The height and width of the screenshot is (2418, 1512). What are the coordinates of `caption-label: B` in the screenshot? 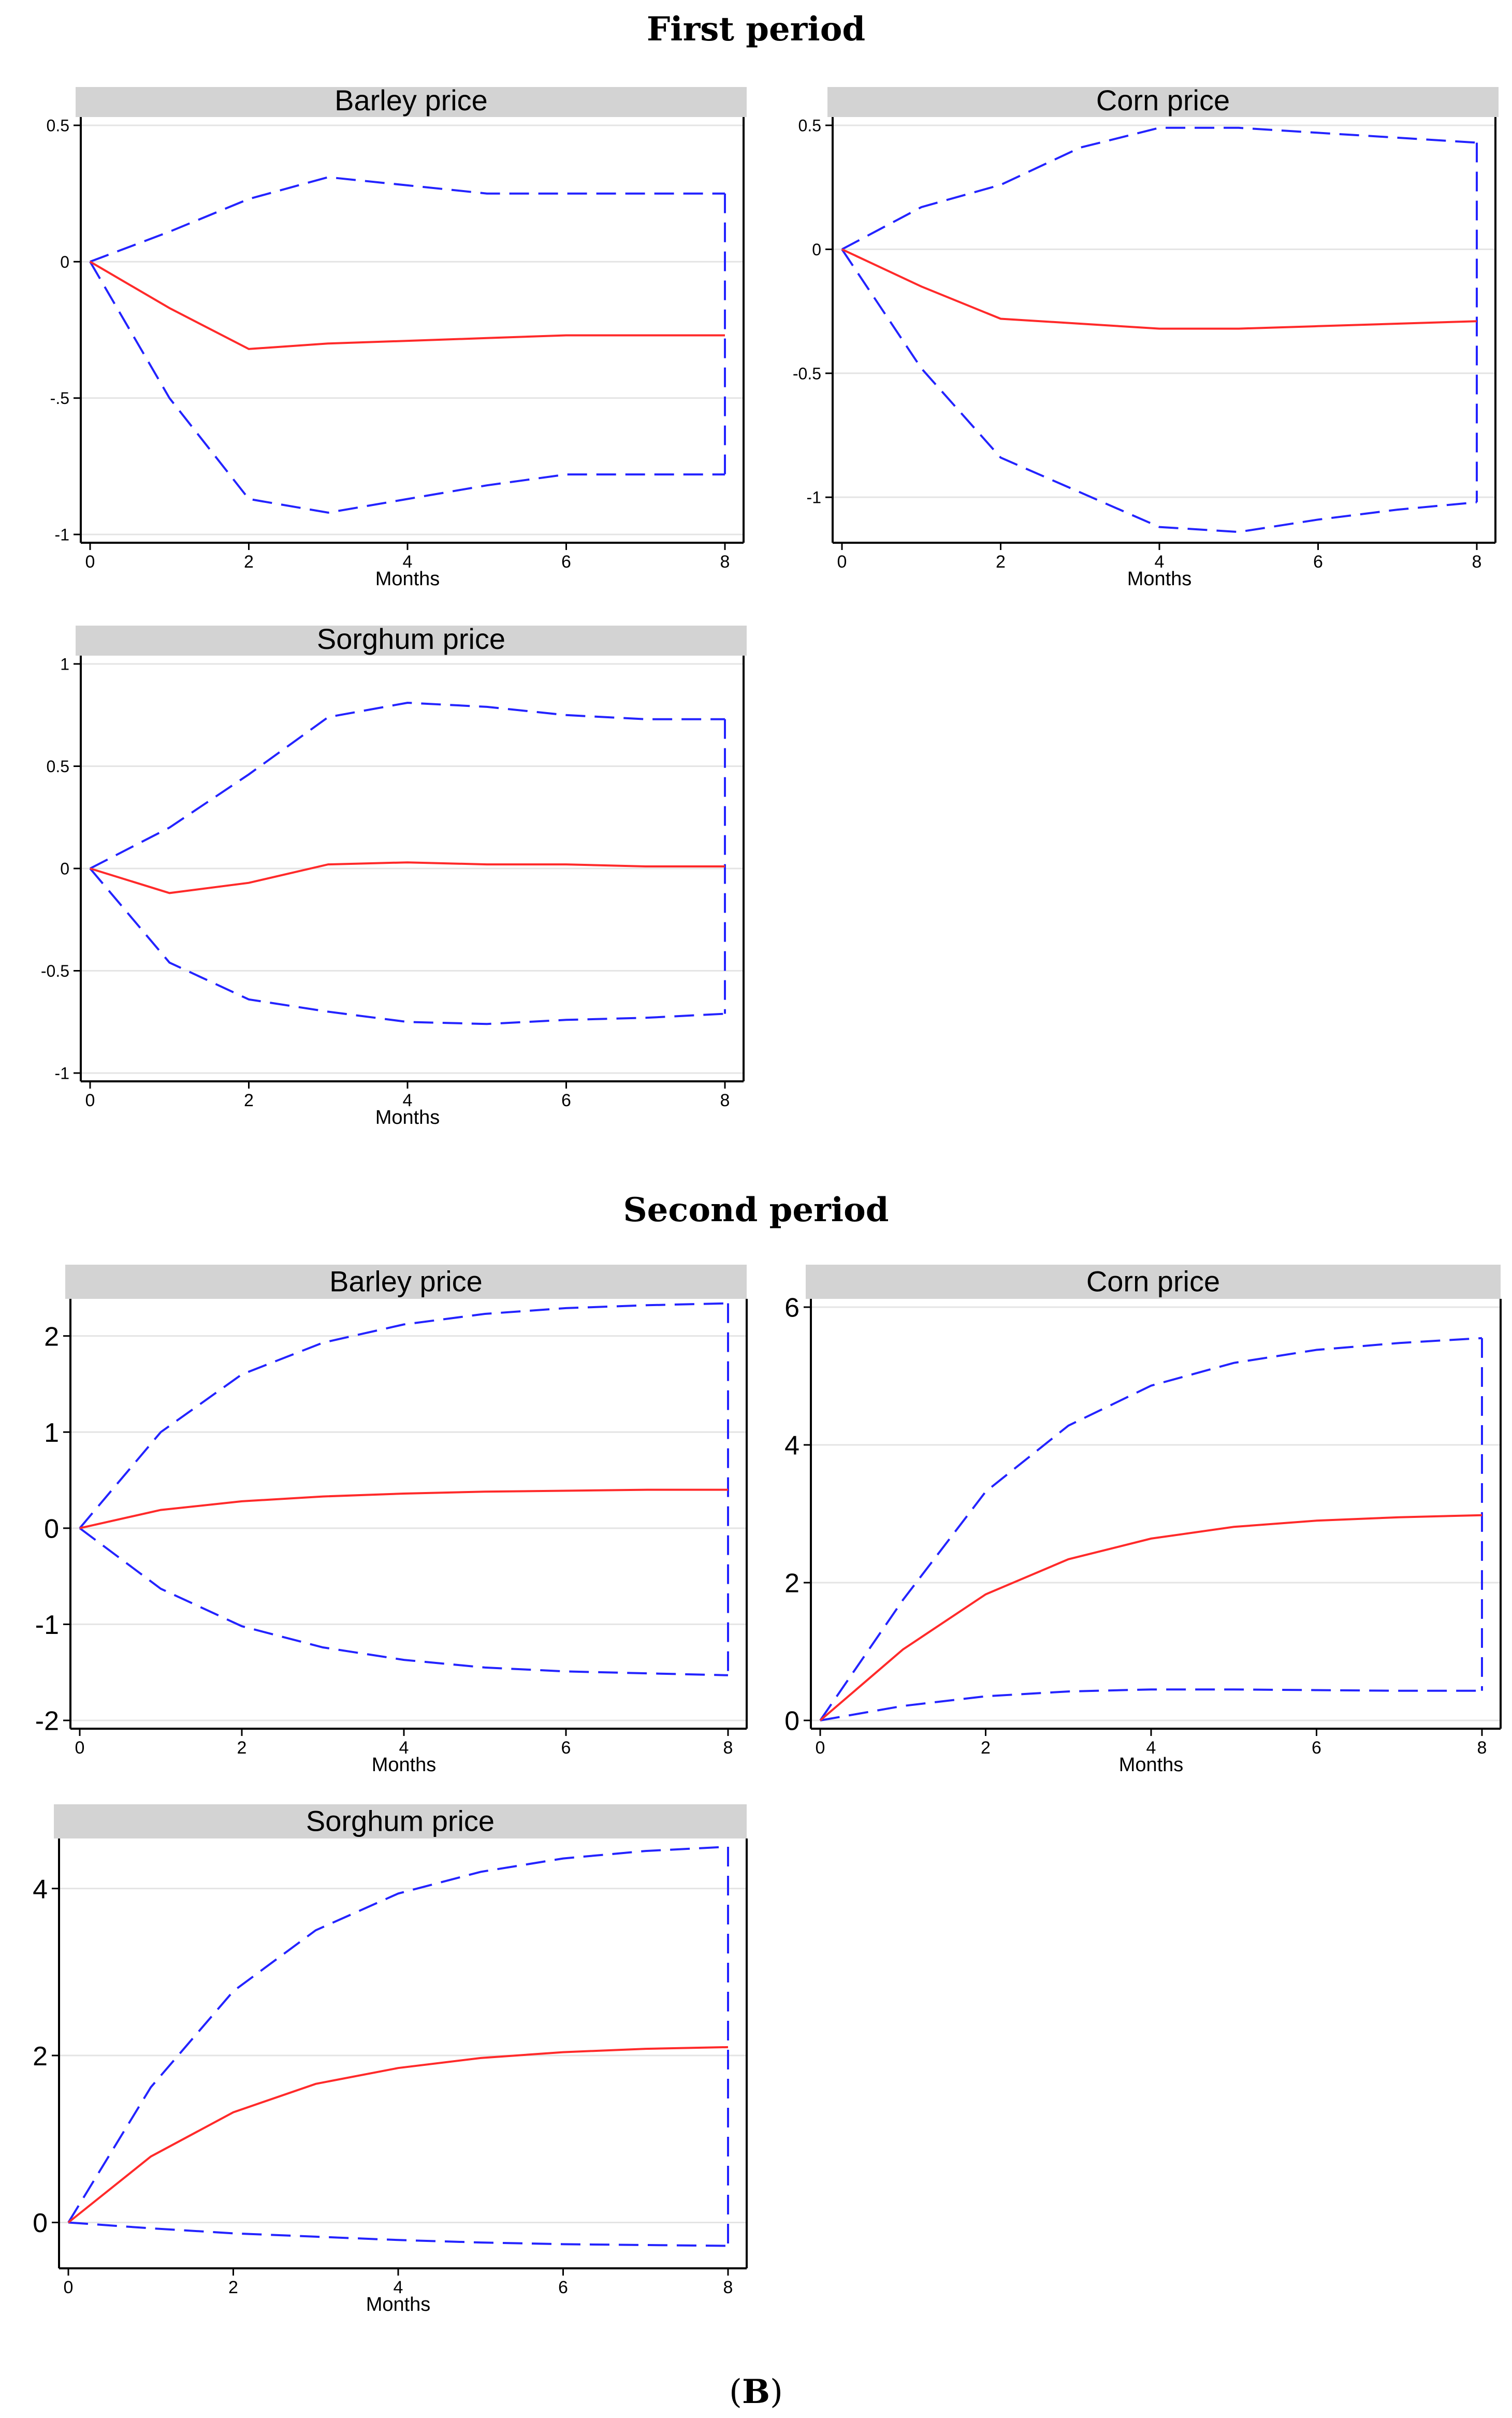 It's located at (756, 2391).